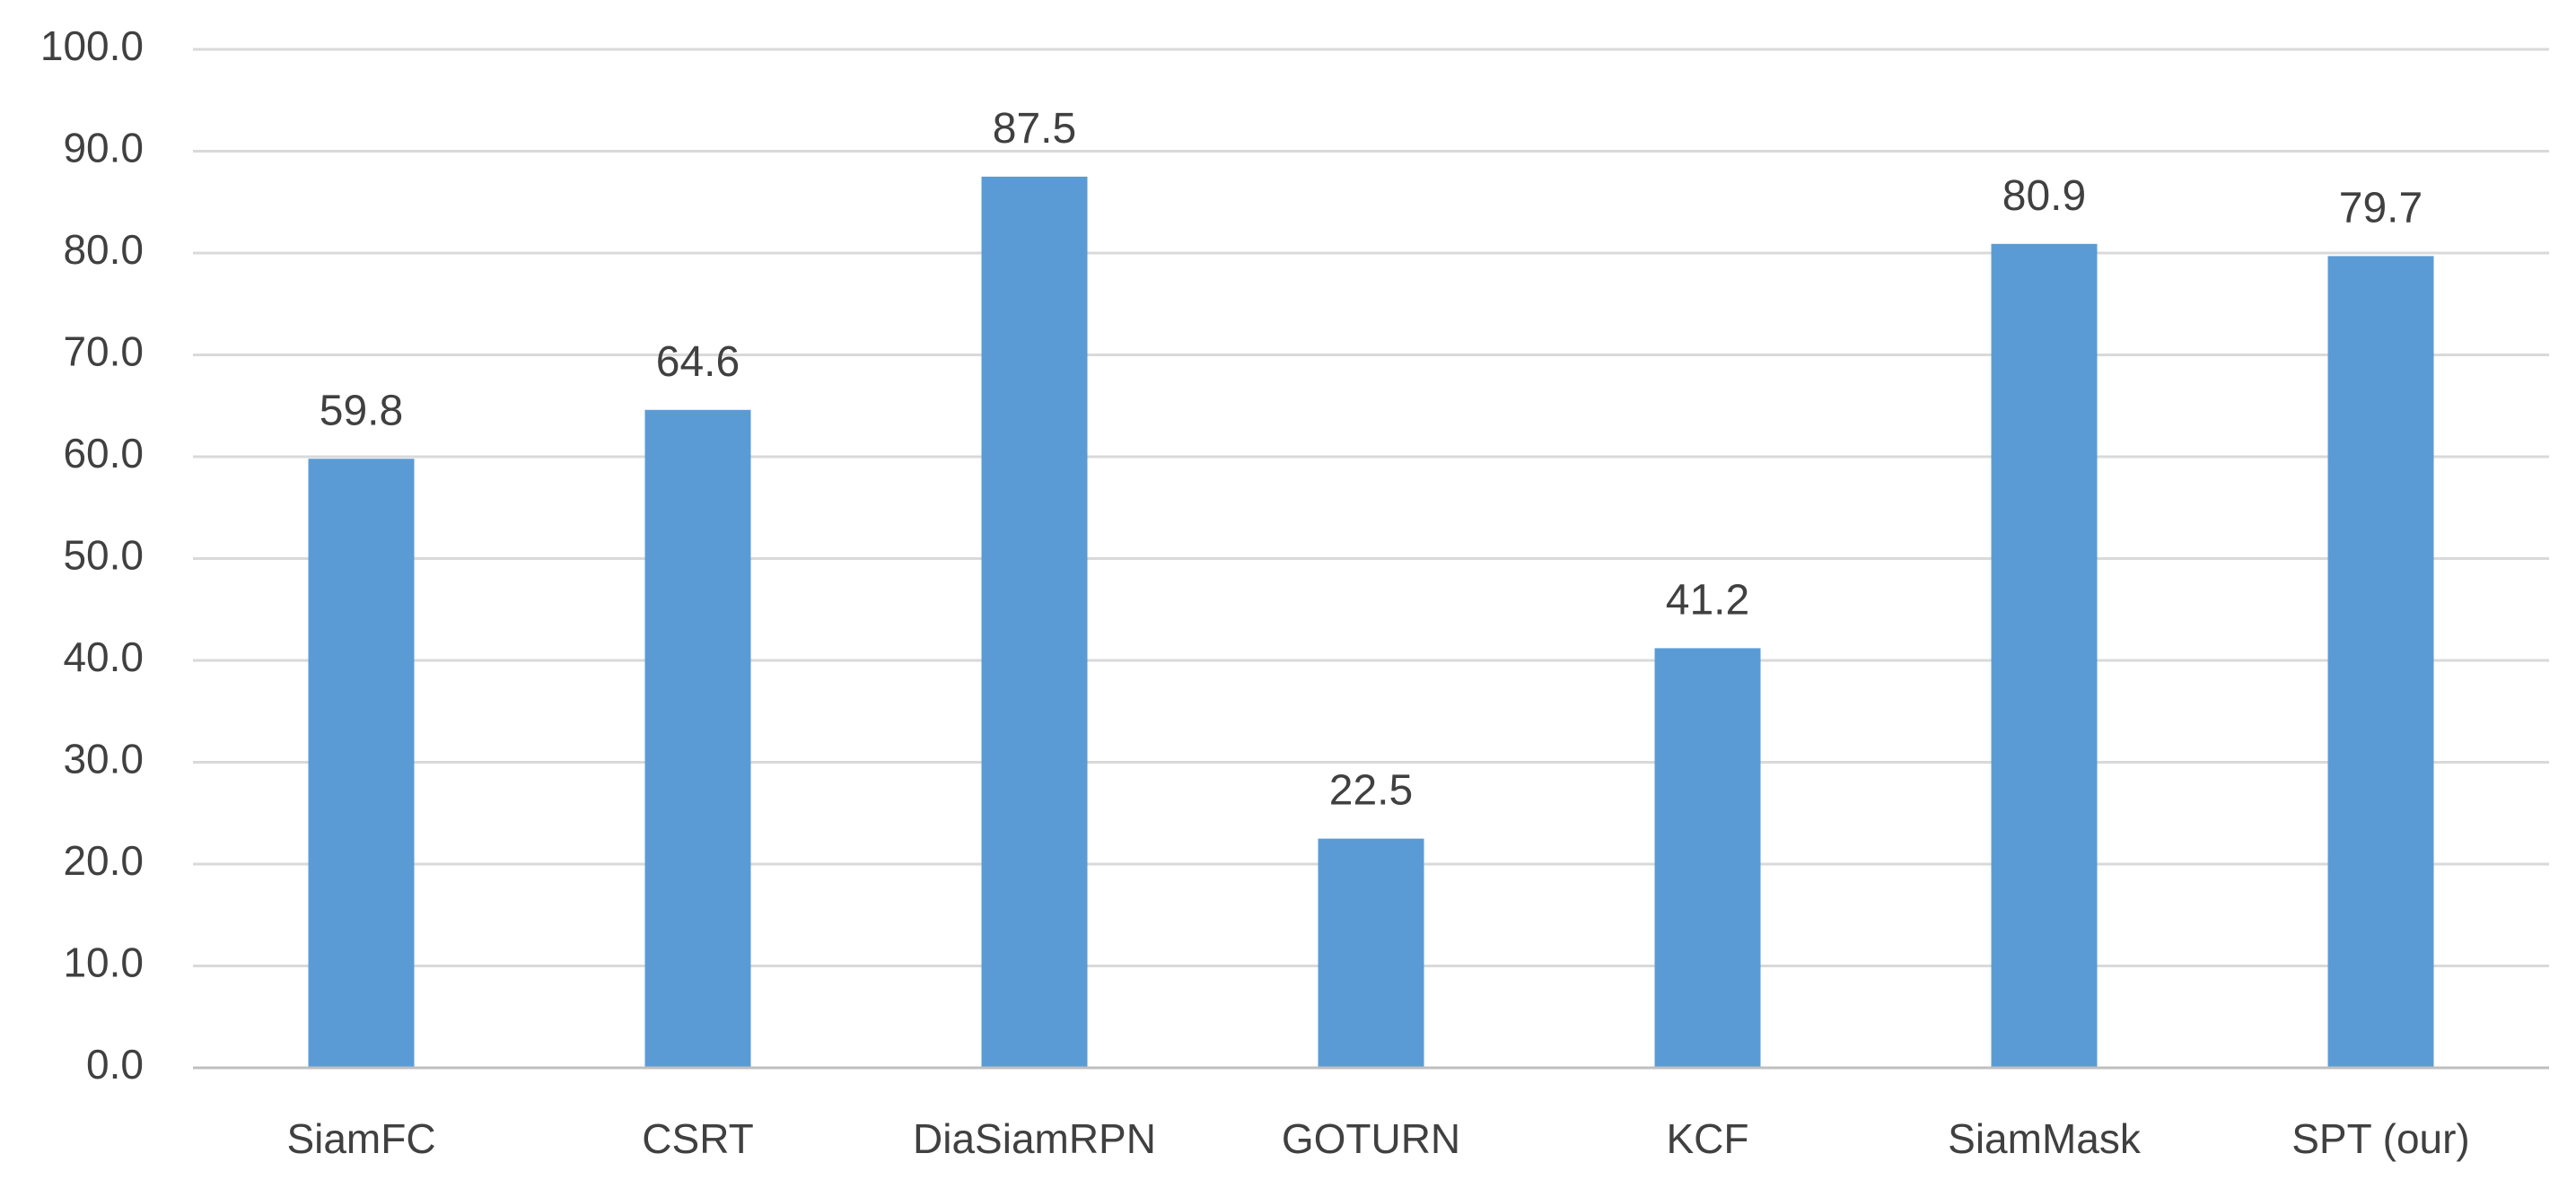 This screenshot has height=1197, width=2576. Describe the element at coordinates (2381, 208) in the screenshot. I see `data-label: 79.7` at that location.